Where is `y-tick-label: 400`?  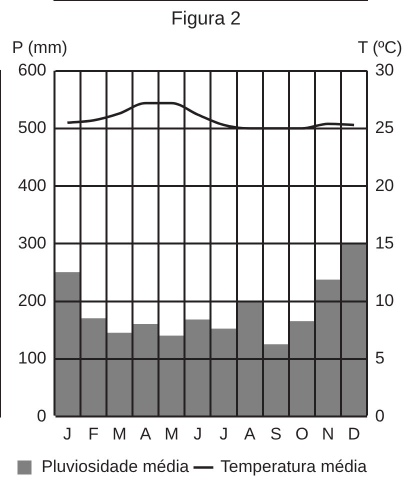
y-tick-label: 400 is located at coordinates (32, 185).